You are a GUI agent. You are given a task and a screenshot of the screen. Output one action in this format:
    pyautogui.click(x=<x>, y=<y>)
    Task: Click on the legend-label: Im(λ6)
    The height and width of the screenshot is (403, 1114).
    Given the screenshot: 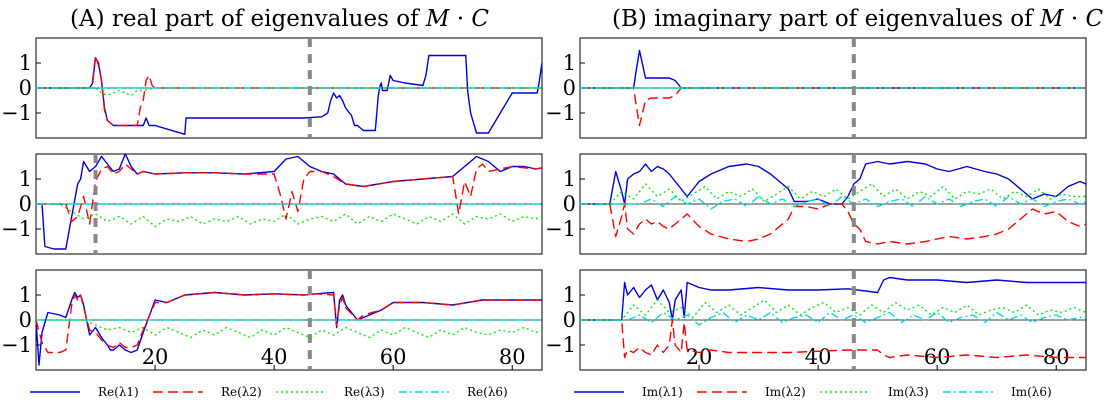 What is the action you would take?
    pyautogui.click(x=1031, y=392)
    